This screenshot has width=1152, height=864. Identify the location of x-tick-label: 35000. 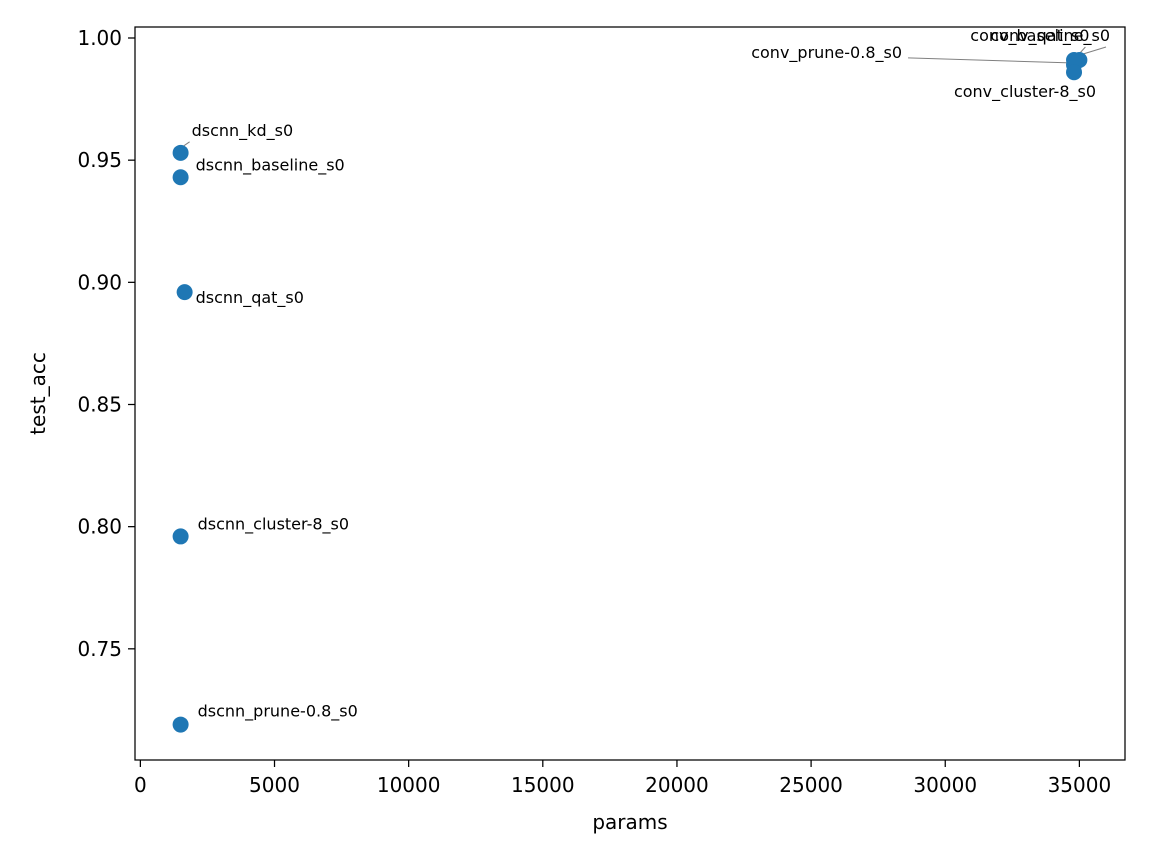
(1080, 785).